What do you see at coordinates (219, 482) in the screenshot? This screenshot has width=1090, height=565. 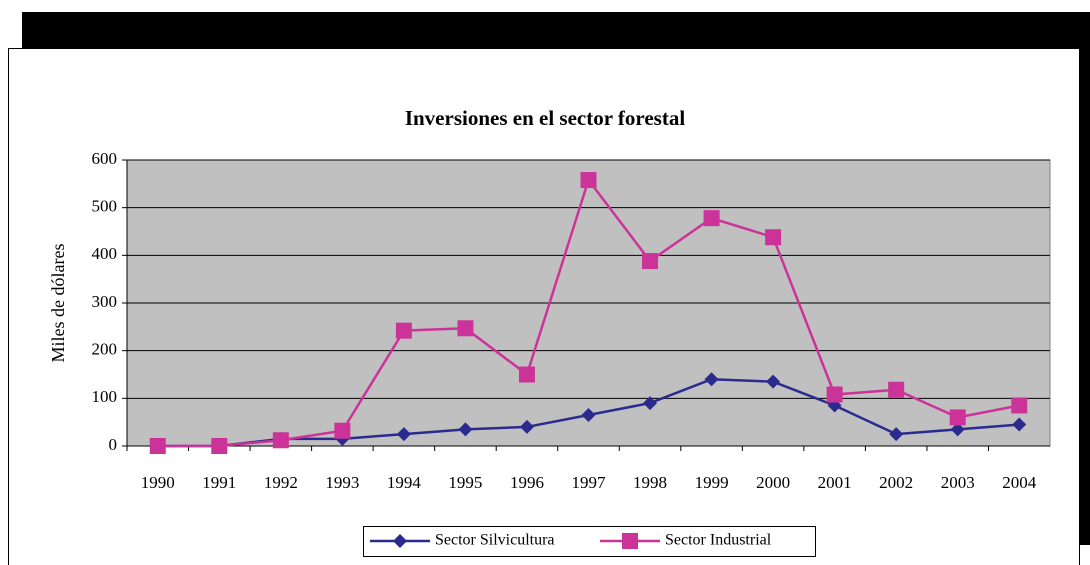 I see `x-tick-label: 1991` at bounding box center [219, 482].